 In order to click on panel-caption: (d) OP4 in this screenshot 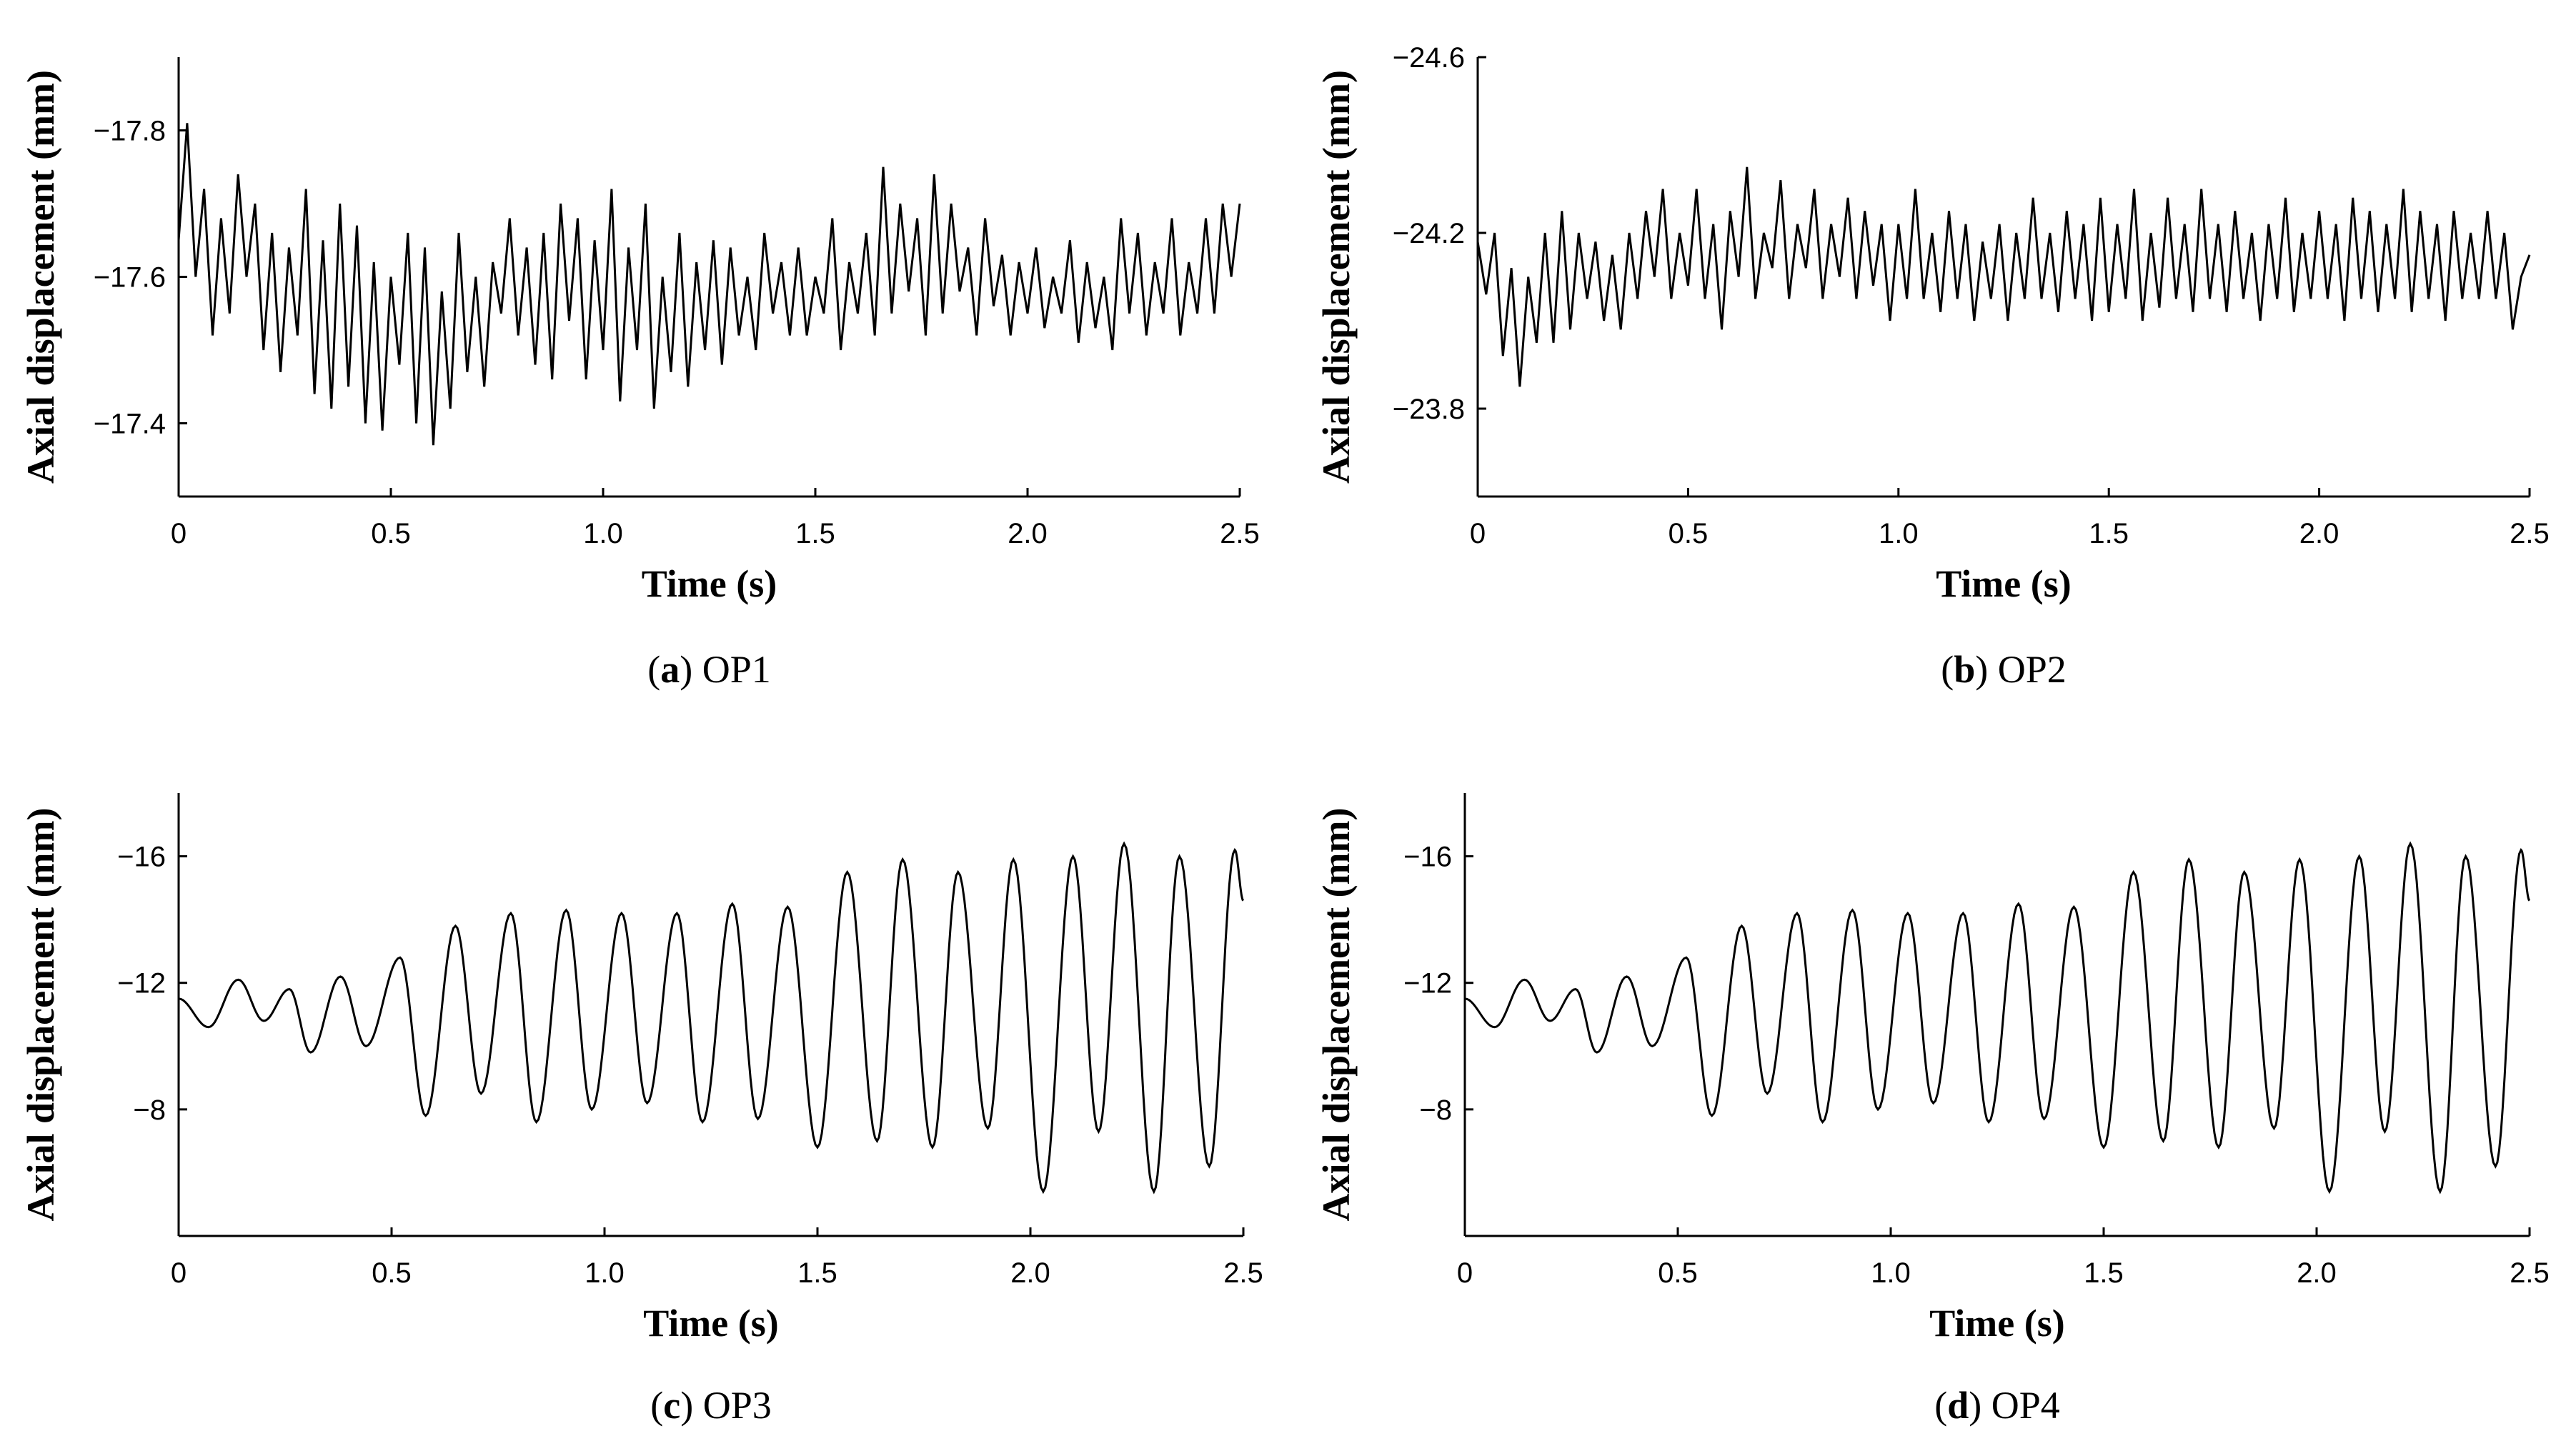, I will do `click(1997, 1405)`.